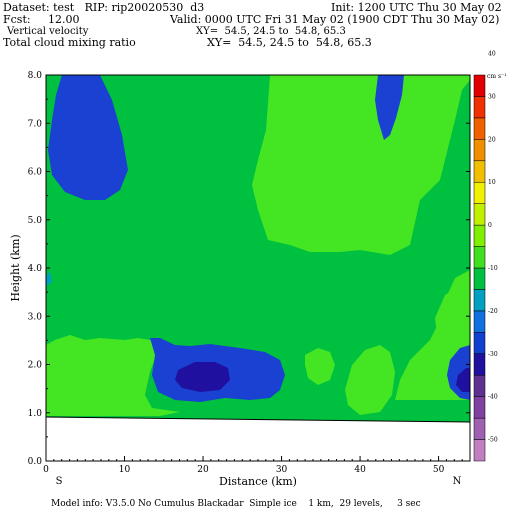  What do you see at coordinates (88, 137) in the screenshot?
I see `contour-blue-top-left` at bounding box center [88, 137].